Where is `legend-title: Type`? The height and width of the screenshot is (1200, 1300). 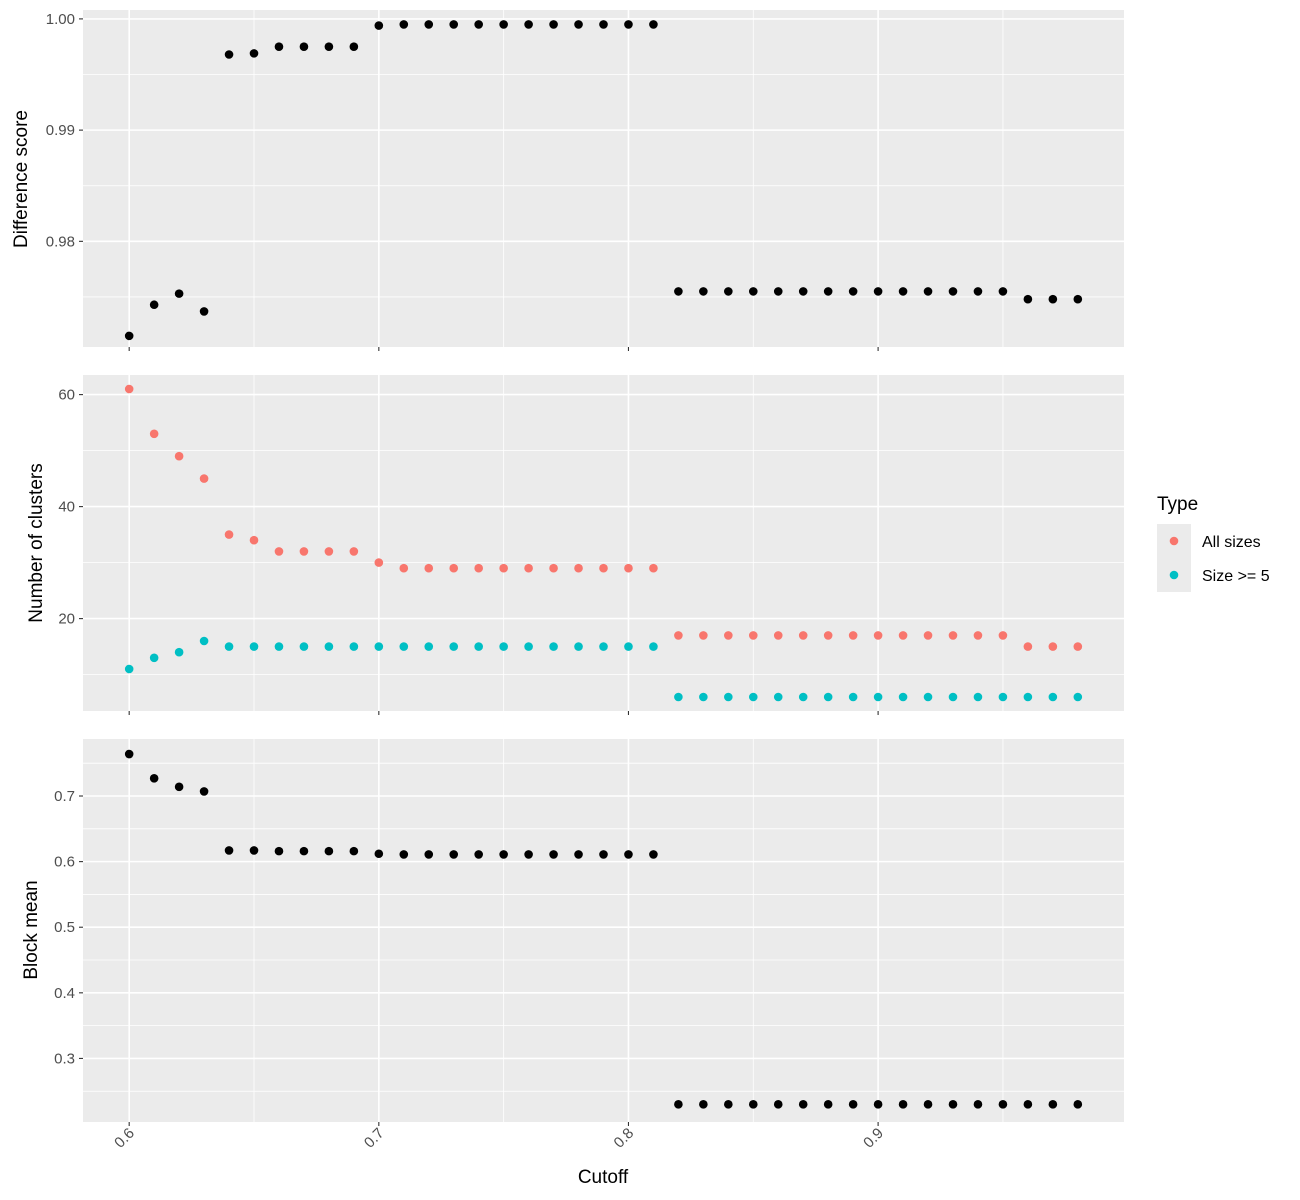
legend-title: Type is located at coordinates (1177, 504).